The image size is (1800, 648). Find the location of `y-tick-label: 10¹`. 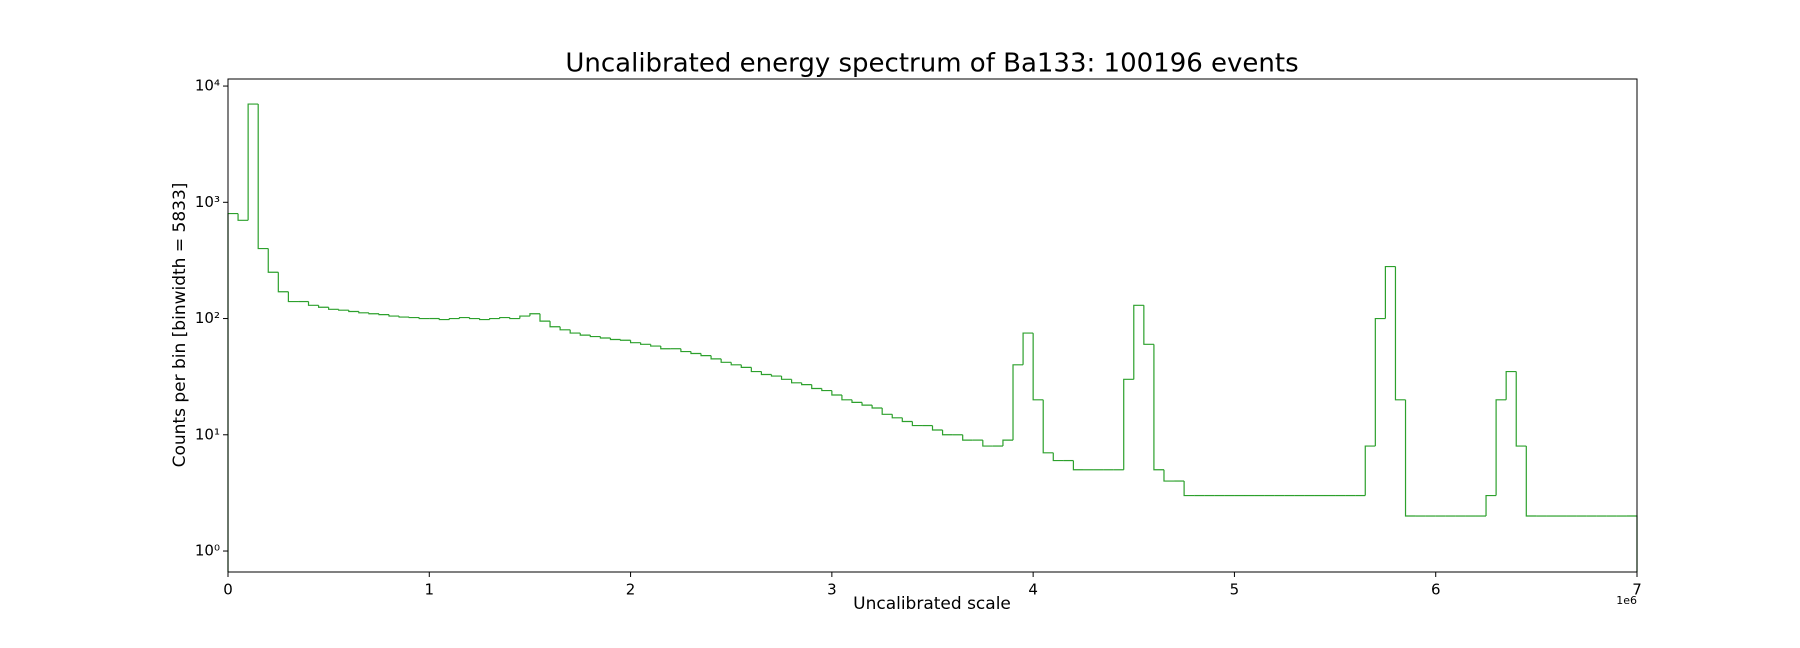

y-tick-label: 10¹ is located at coordinates (207, 434).